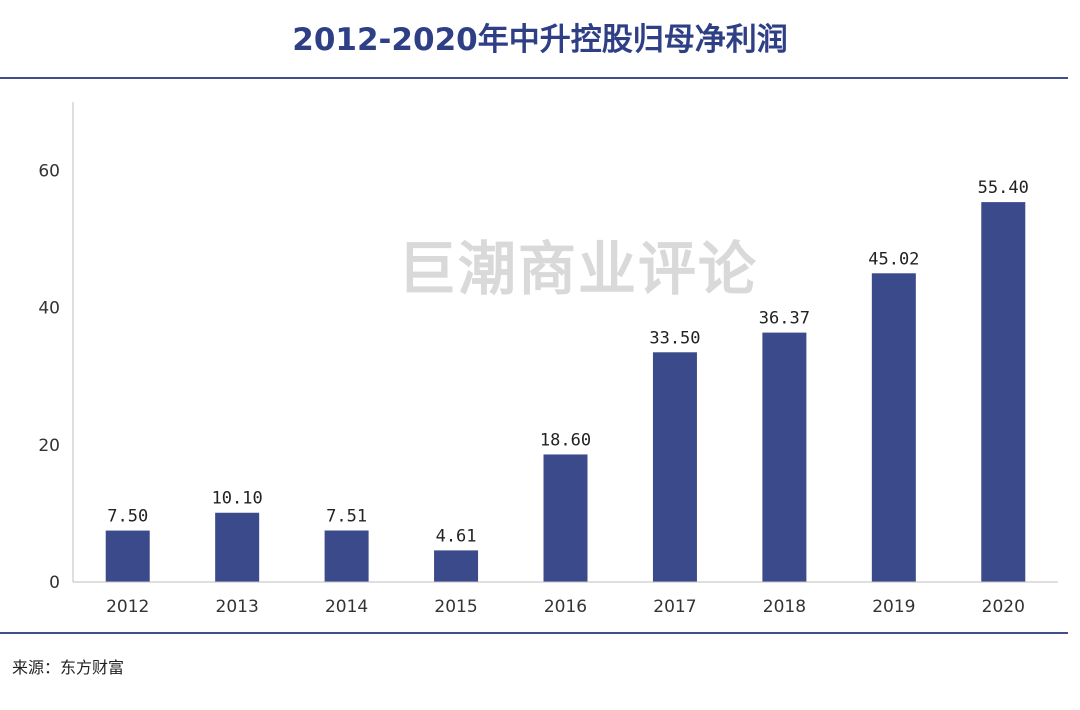  I want to click on x-tick-label-2014: 2014, so click(346, 607).